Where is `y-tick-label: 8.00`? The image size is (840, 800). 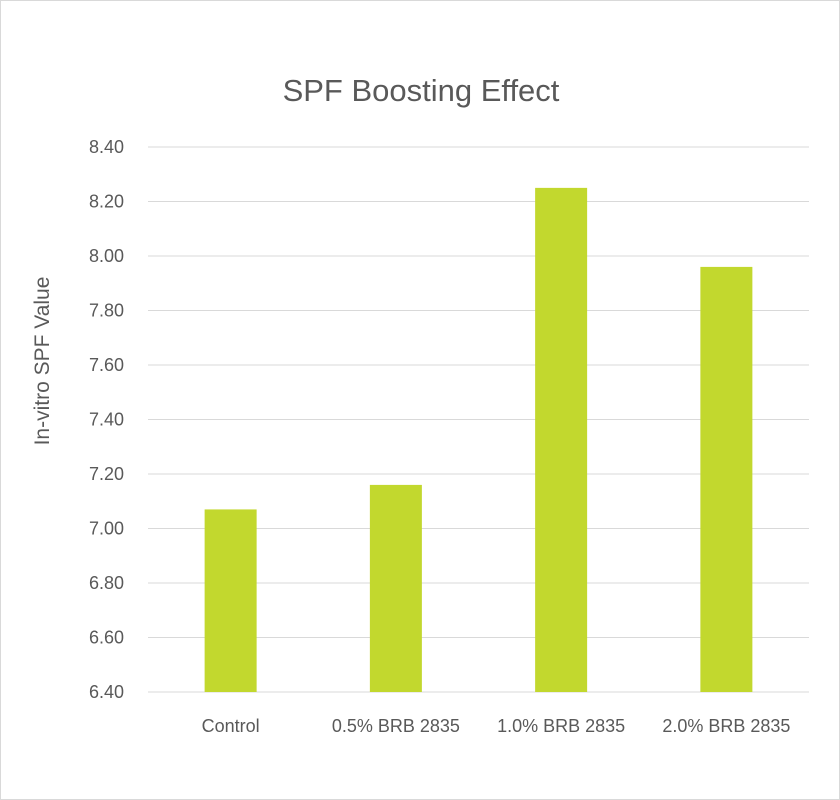 y-tick-label: 8.00 is located at coordinates (106, 256).